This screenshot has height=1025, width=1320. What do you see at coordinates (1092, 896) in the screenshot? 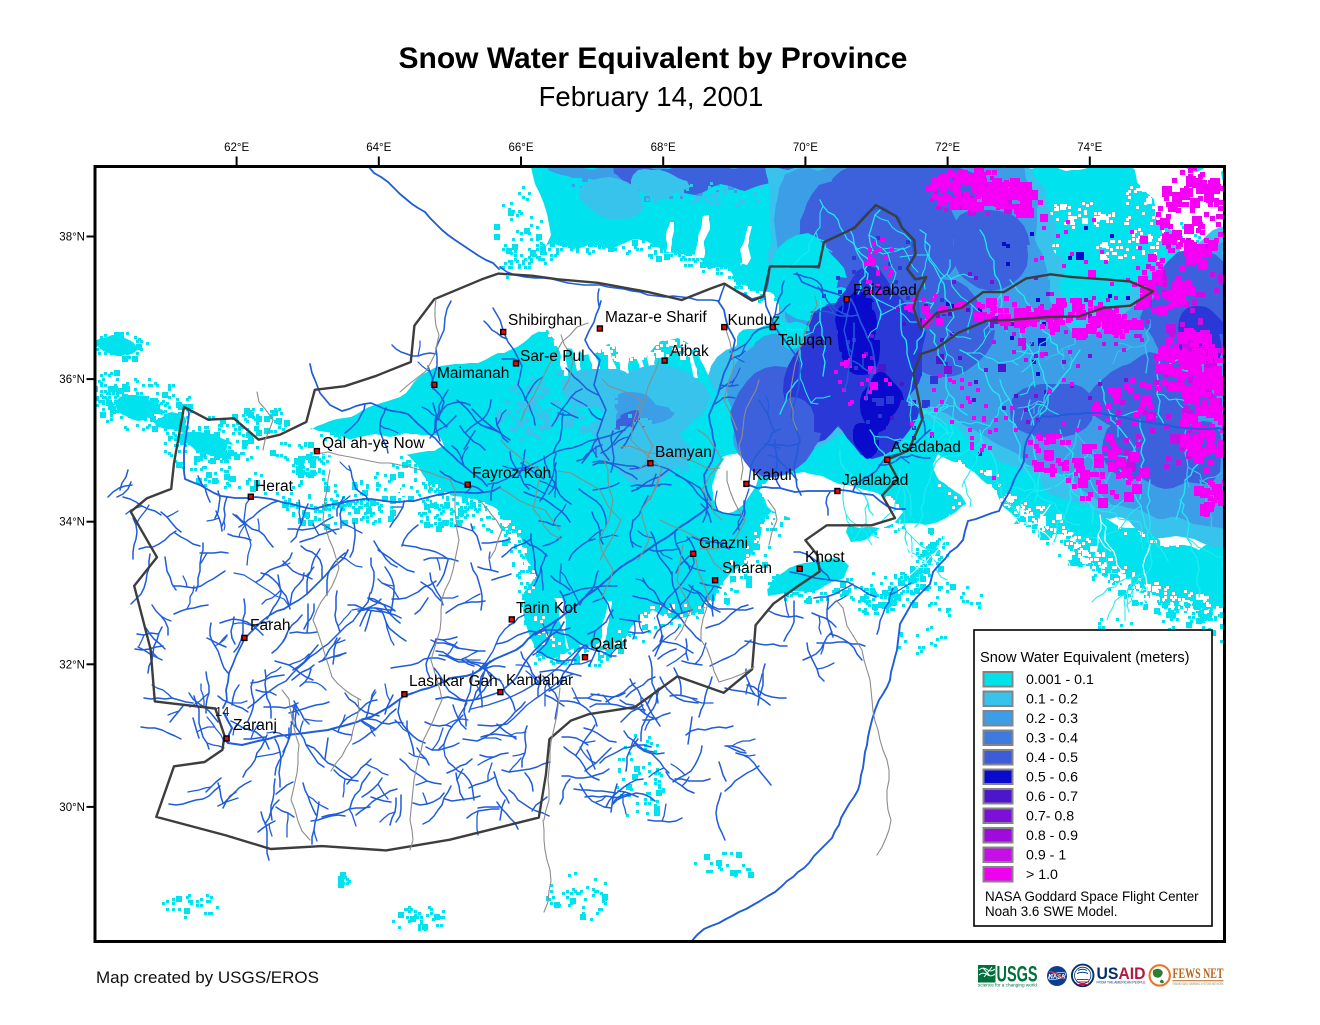
I see `svg-text:NASA Goddard Space Flight Cent: NASA Goddard Space Flight Center` at bounding box center [1092, 896].